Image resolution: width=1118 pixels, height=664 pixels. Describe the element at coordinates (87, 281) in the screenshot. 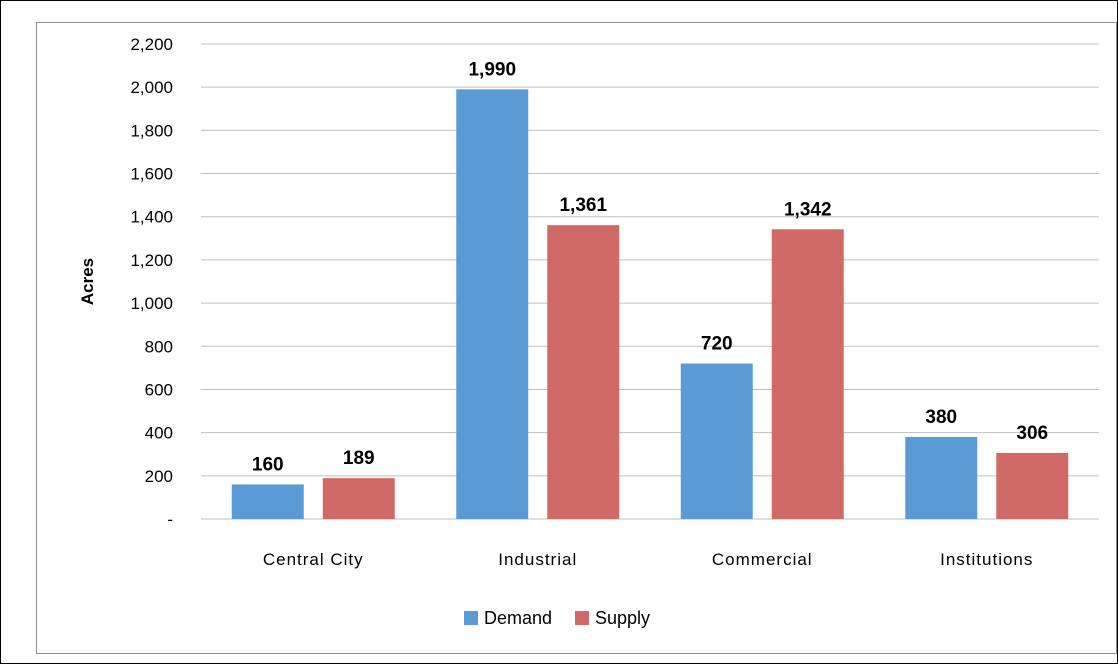

I see `y-axis-title: Acres` at that location.